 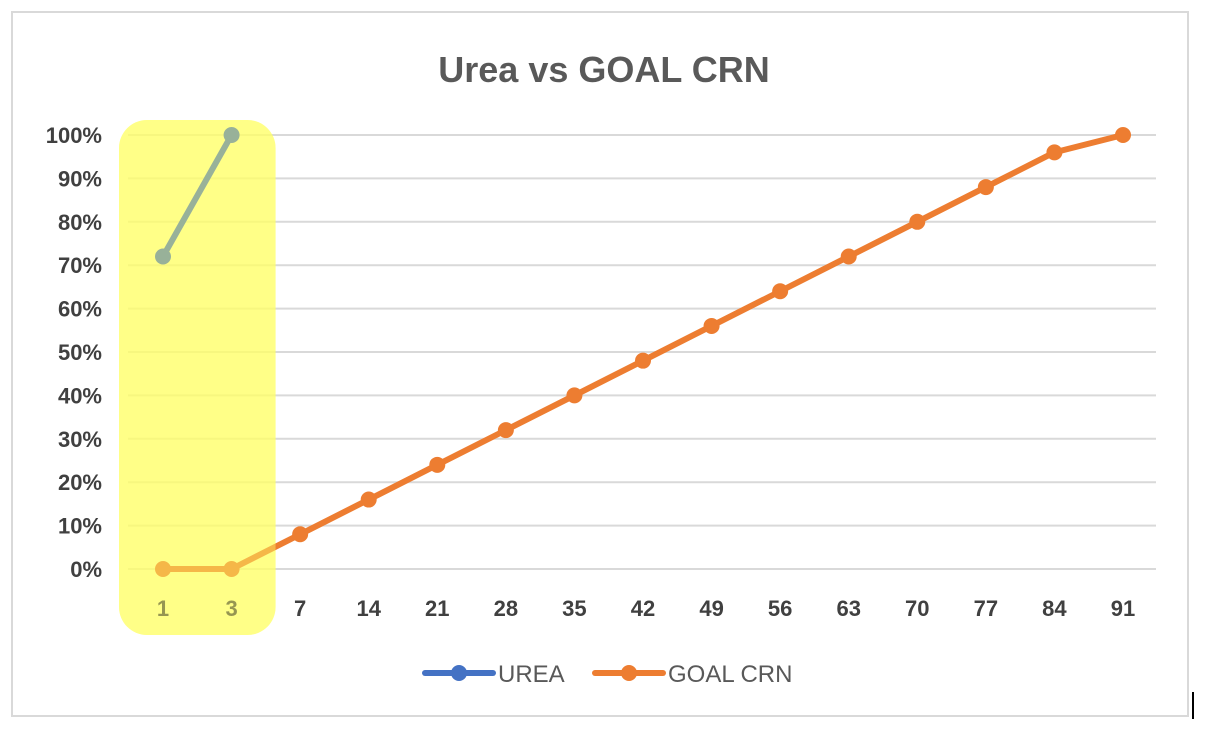 I want to click on x-tick-label: 56, so click(x=780, y=608).